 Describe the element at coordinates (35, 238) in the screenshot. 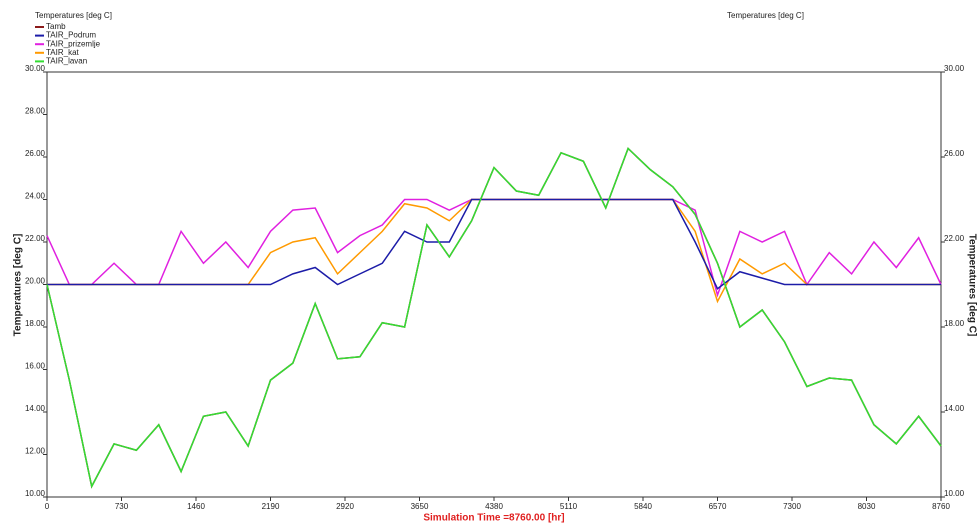

I see `y-tick-label: 22.00` at that location.